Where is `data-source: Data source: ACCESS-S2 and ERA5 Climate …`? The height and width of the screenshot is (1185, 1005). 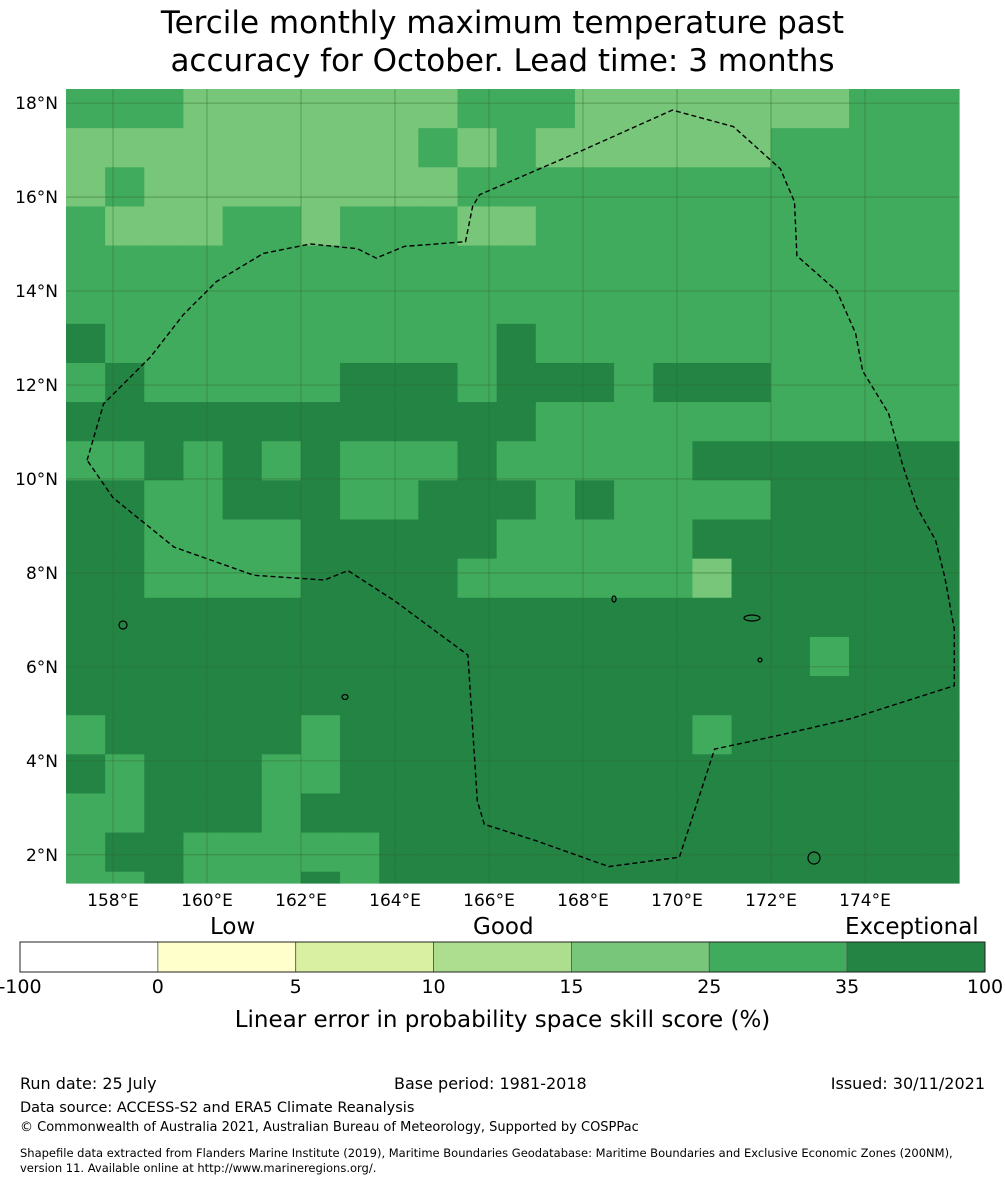 data-source: Data source: ACCESS-S2 and ERA5 Climate … is located at coordinates (217, 1108).